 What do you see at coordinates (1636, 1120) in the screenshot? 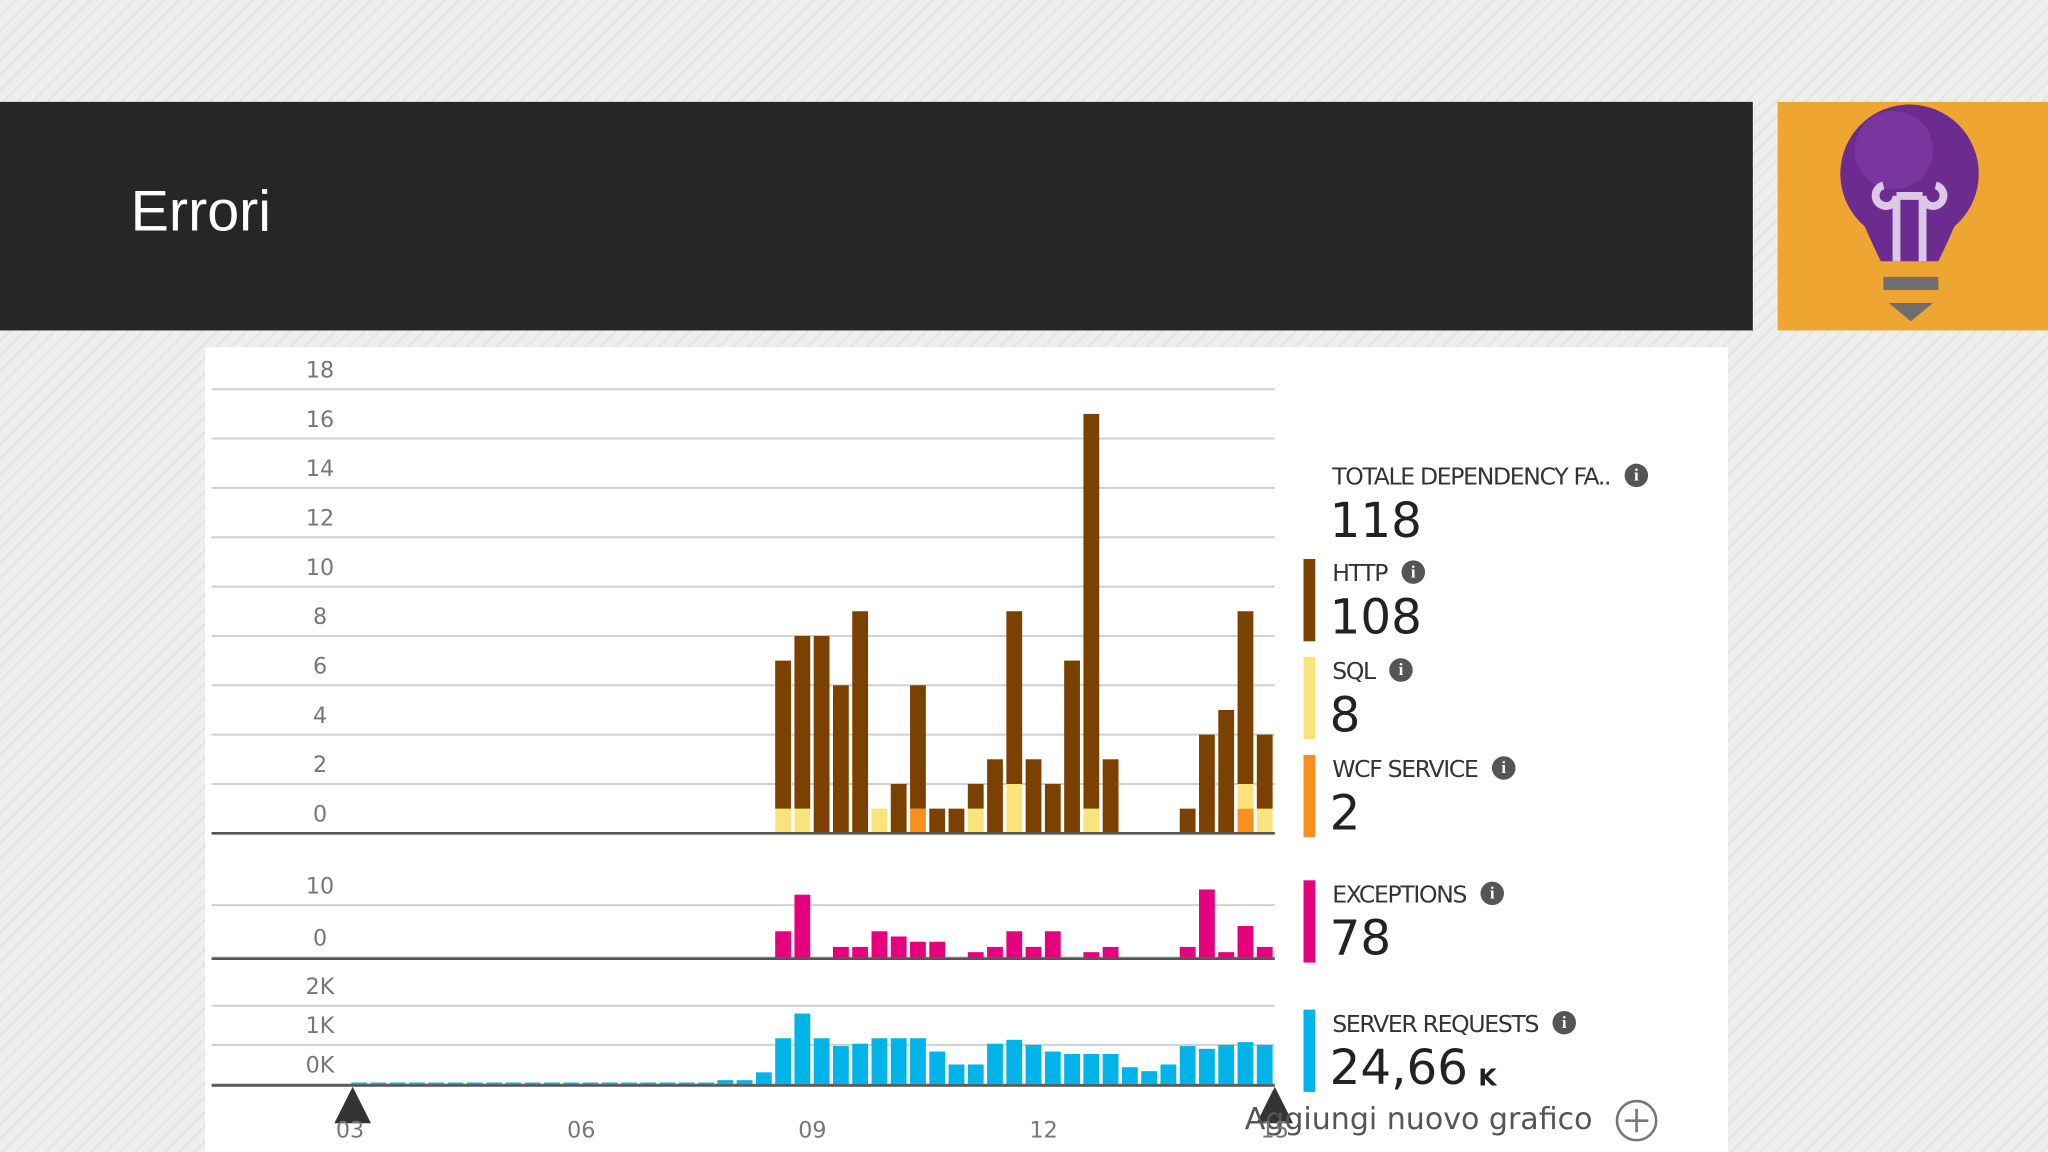
I see `add-icon` at bounding box center [1636, 1120].